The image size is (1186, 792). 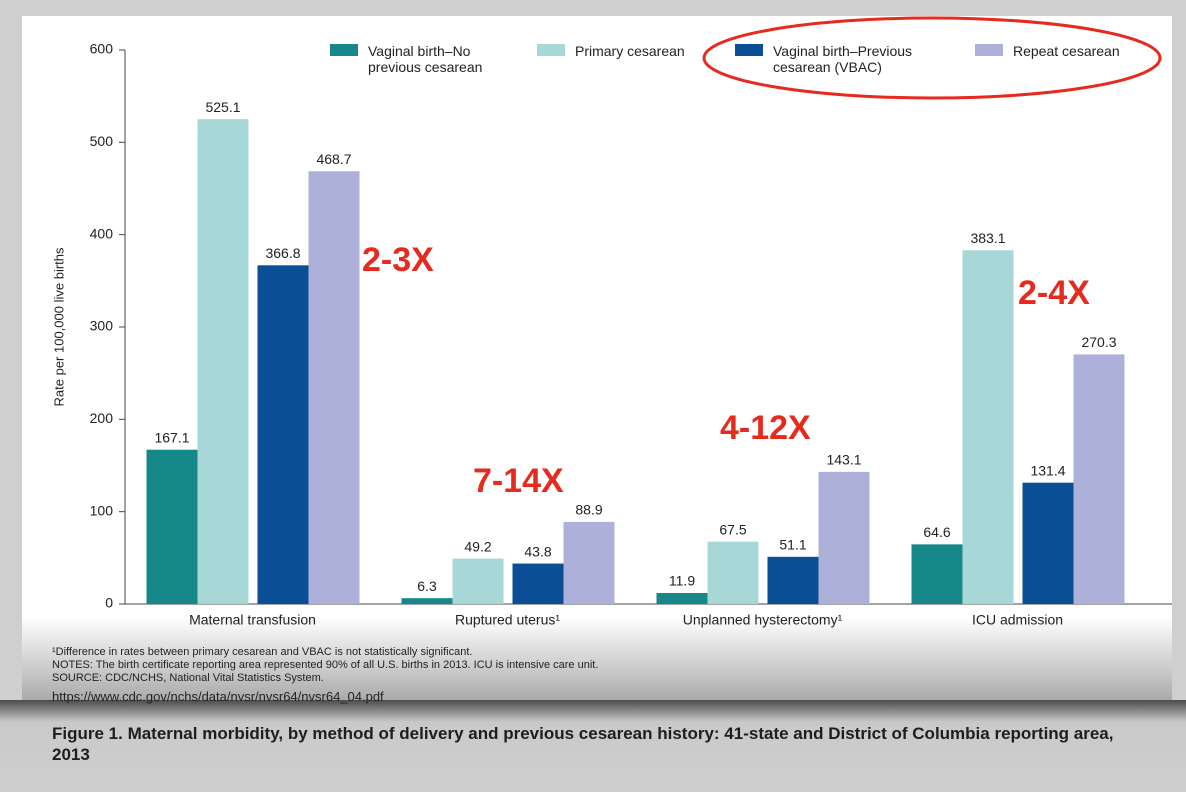 What do you see at coordinates (682, 581) in the screenshot?
I see `value-label: 11.9` at bounding box center [682, 581].